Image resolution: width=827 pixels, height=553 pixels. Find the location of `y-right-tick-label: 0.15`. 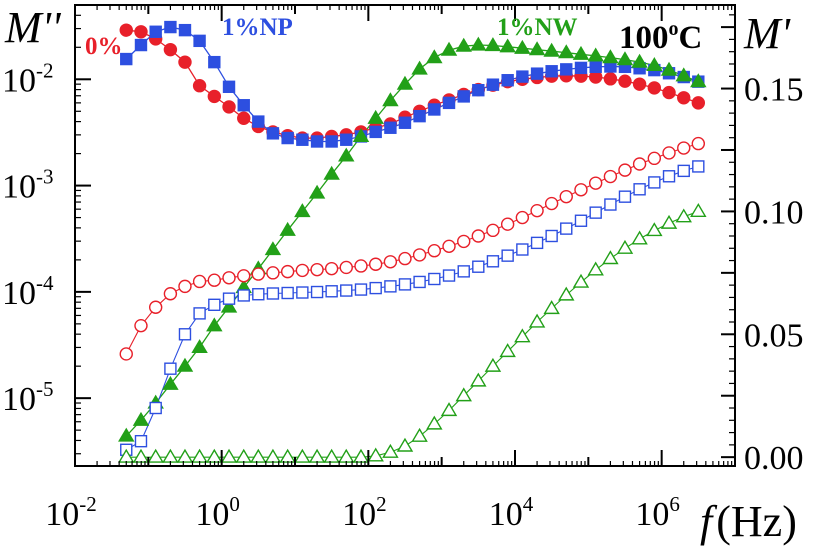

y-right-tick-label: 0.15 is located at coordinates (774, 90).